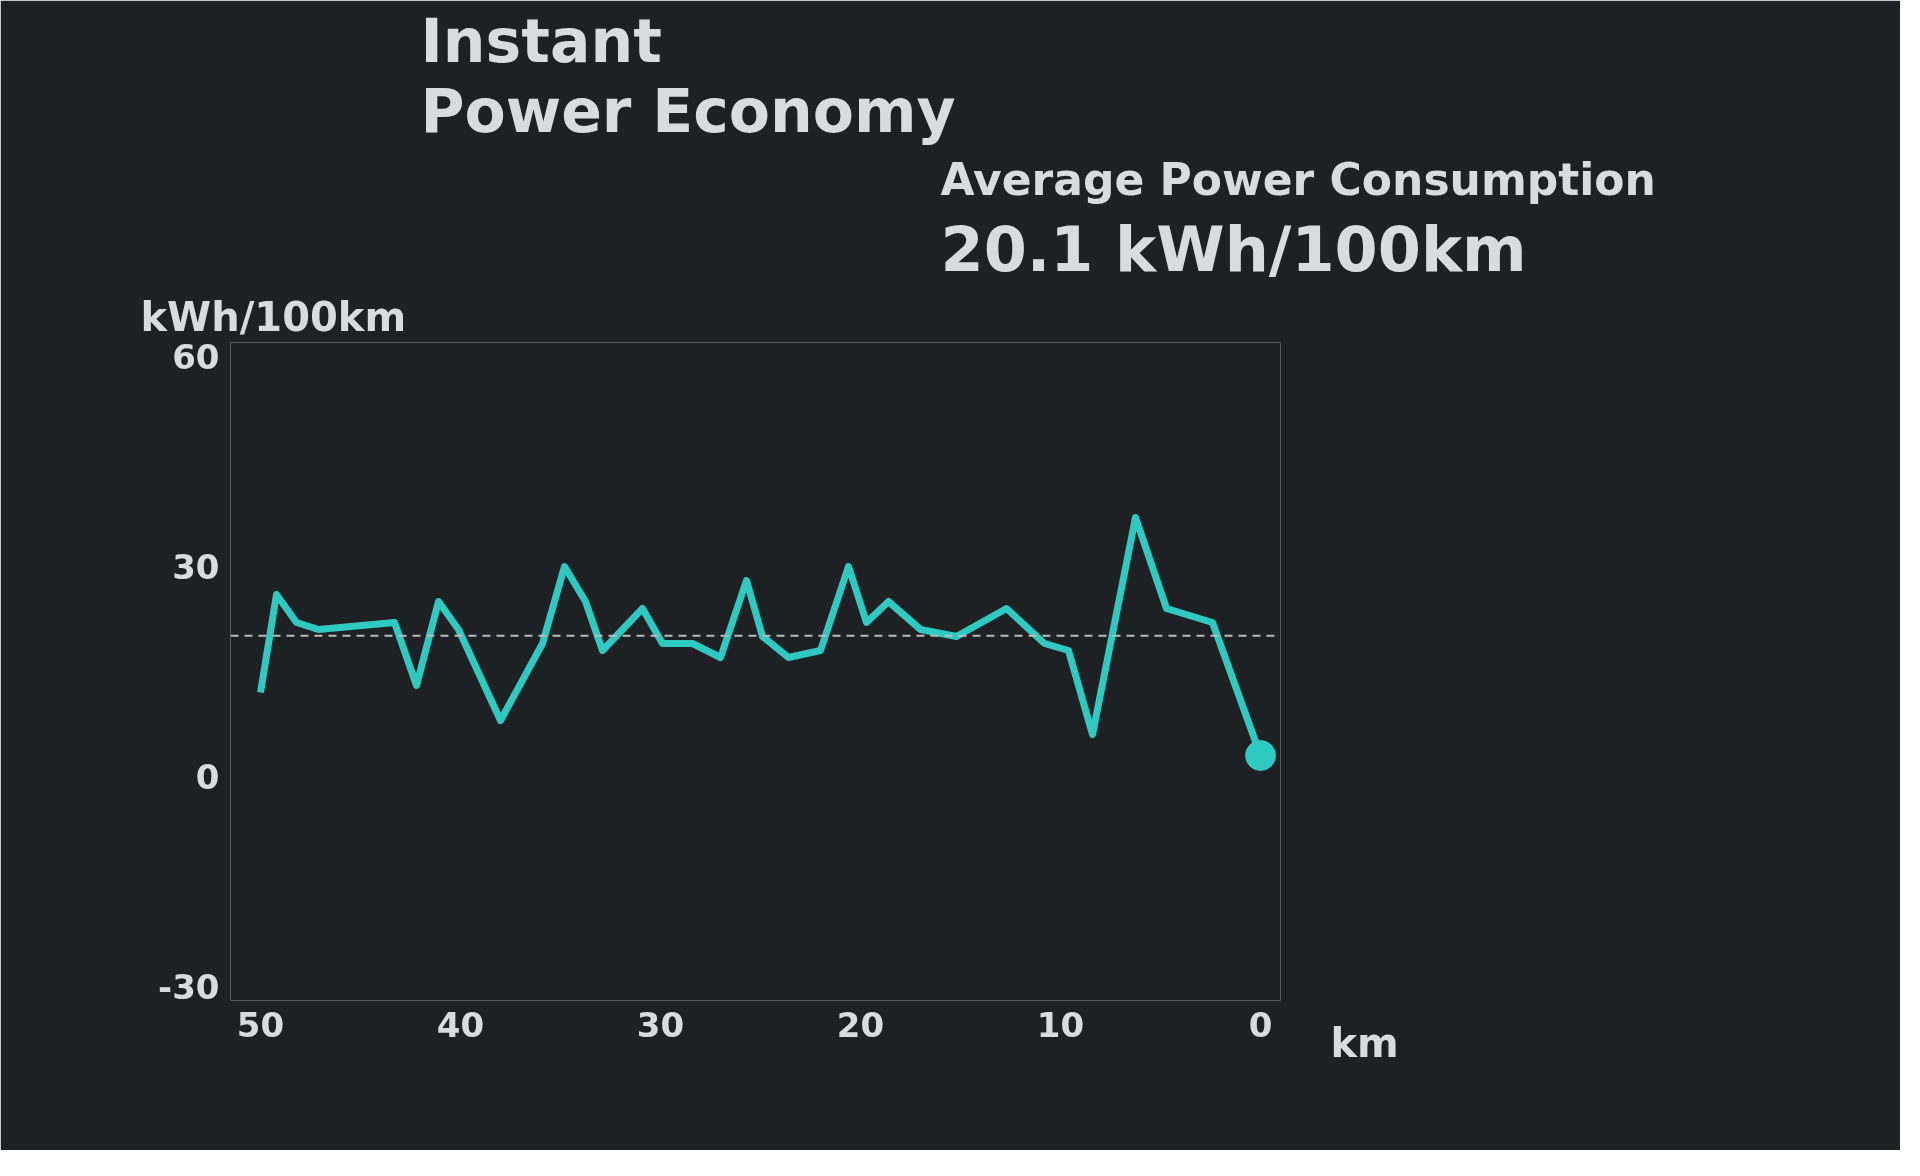 The height and width of the screenshot is (1176, 1920). I want to click on x-tick-label: 40, so click(460, 1024).